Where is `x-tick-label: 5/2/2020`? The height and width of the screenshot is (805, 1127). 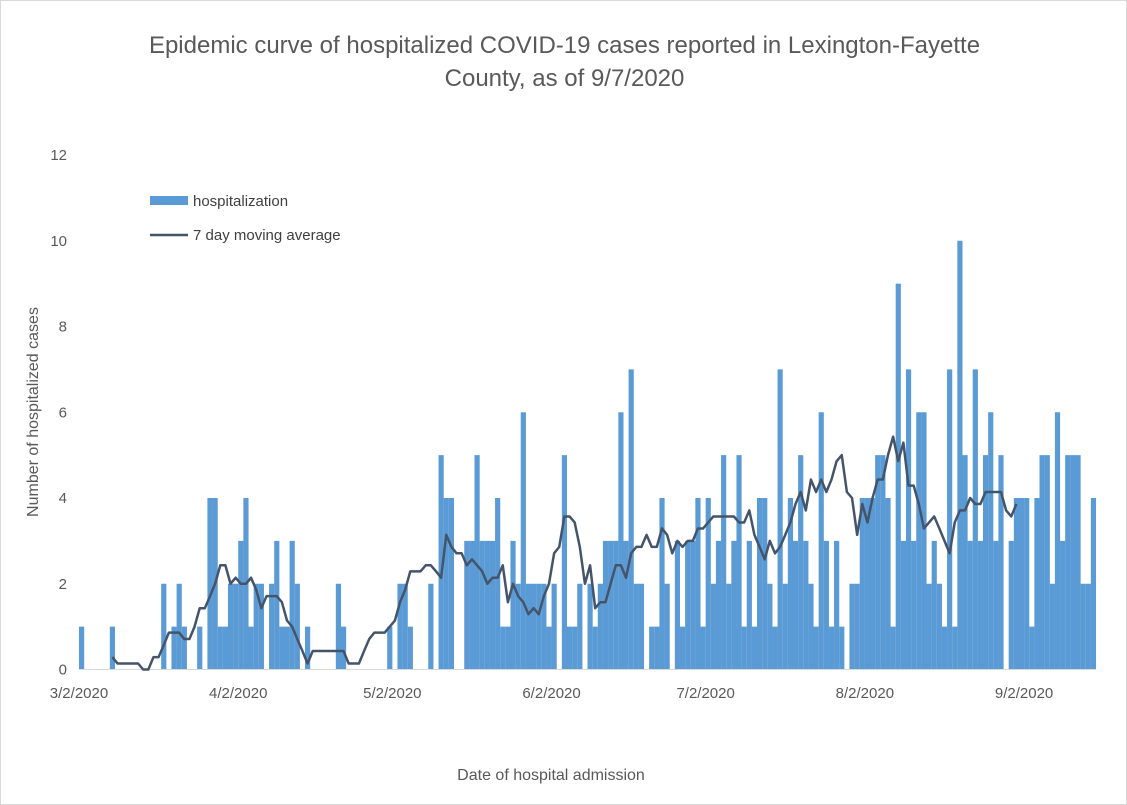 x-tick-label: 5/2/2020 is located at coordinates (392, 693).